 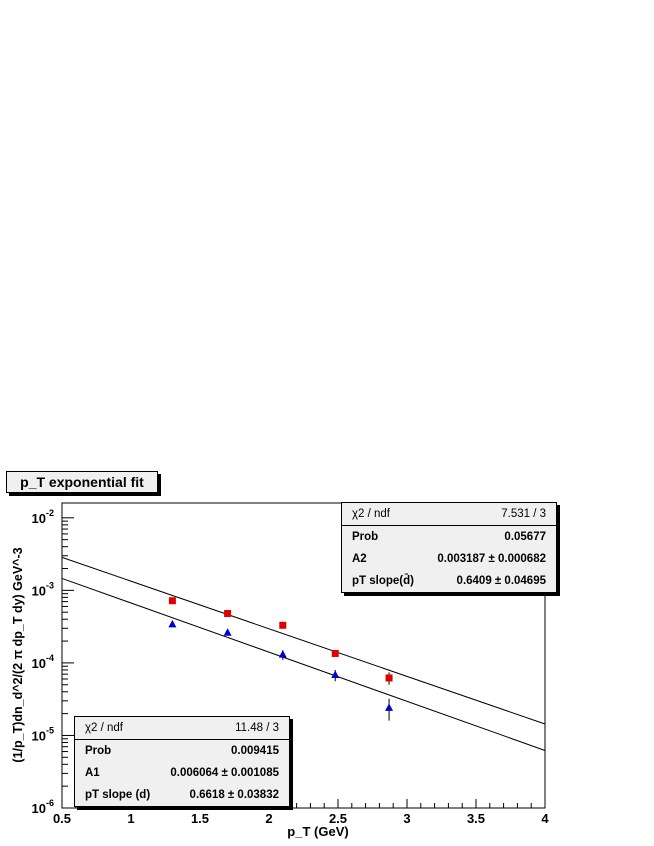 What do you see at coordinates (234, 795) in the screenshot?
I see `stats-value: 0.6618 ± 0.03832` at bounding box center [234, 795].